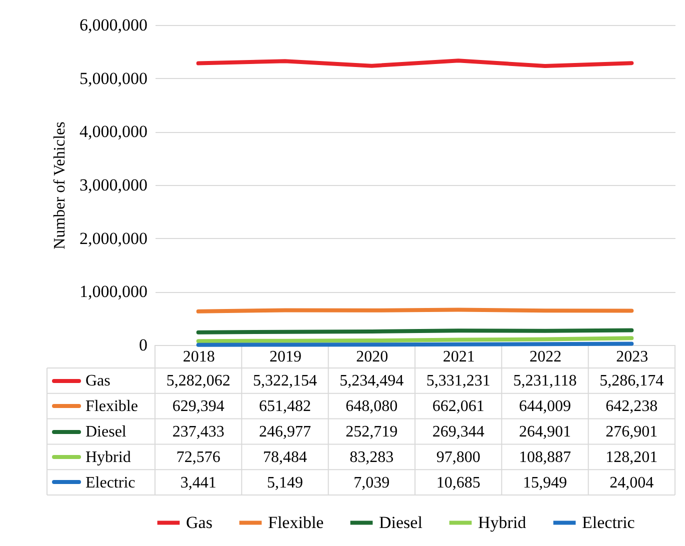  I want to click on y-axis-title: Number of Vehicles, so click(60, 186).